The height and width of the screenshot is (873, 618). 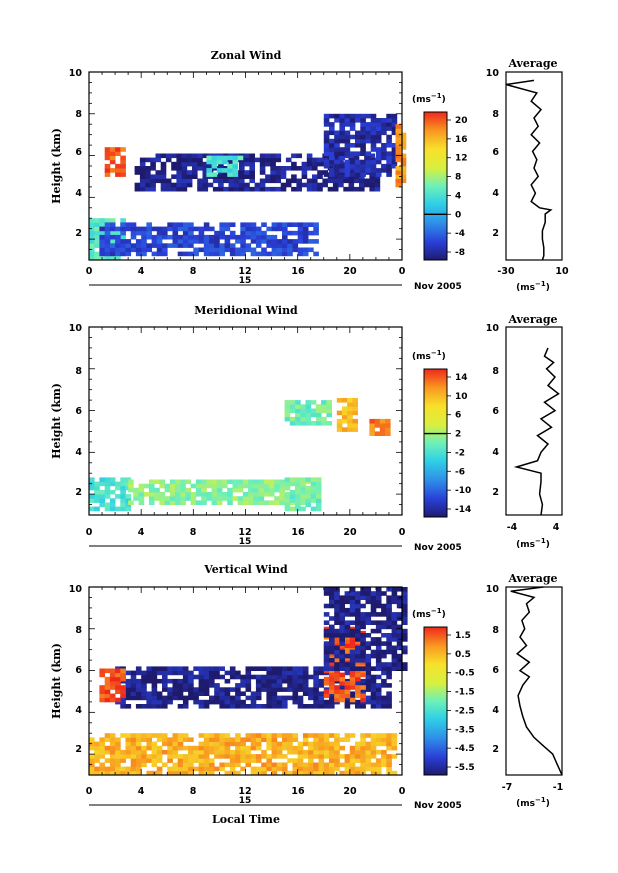 I want to click on colorbar-tick-label: -14, so click(x=463, y=510).